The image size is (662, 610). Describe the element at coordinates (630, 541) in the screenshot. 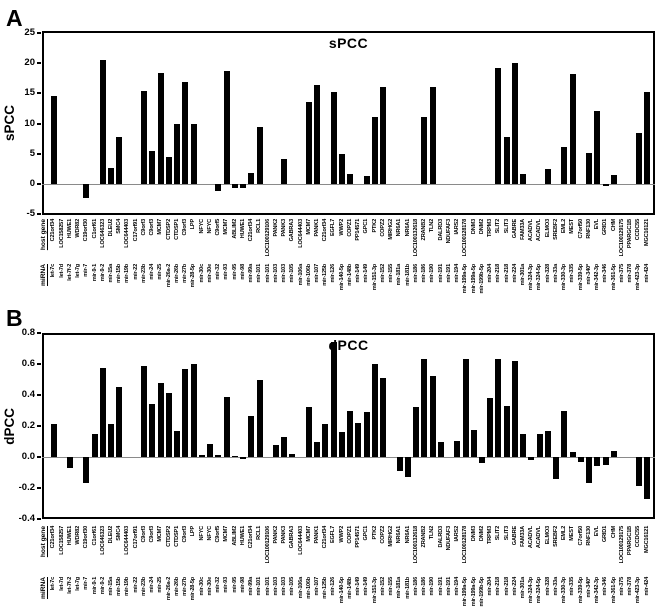

I see `host-gene-label: PPARGC1B` at that location.